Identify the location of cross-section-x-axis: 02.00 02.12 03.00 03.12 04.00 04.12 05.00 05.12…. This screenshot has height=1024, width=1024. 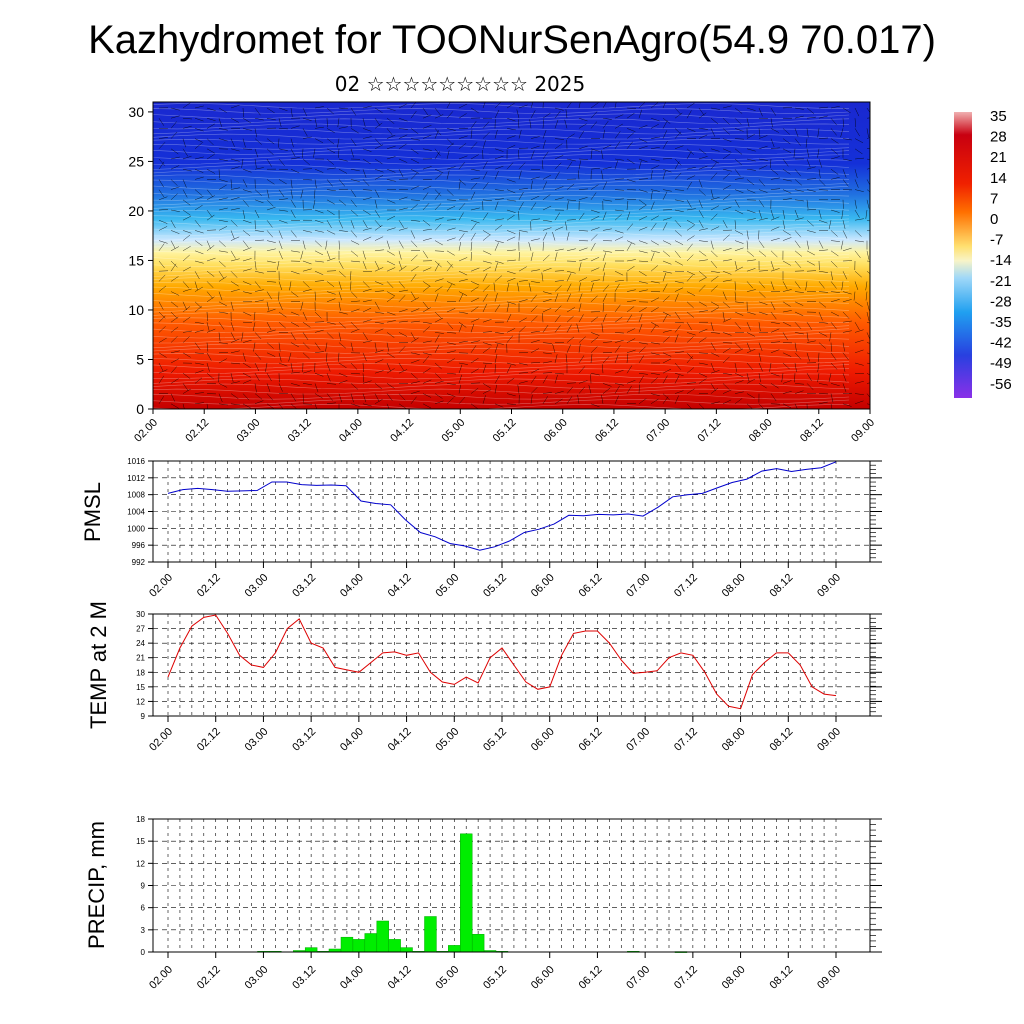
(504, 427).